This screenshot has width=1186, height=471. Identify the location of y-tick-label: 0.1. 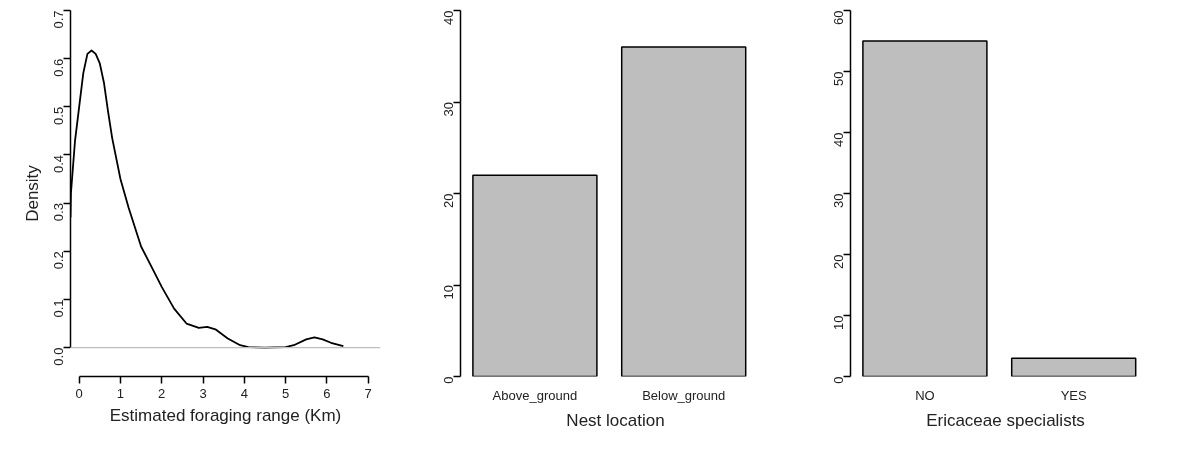
(58, 308).